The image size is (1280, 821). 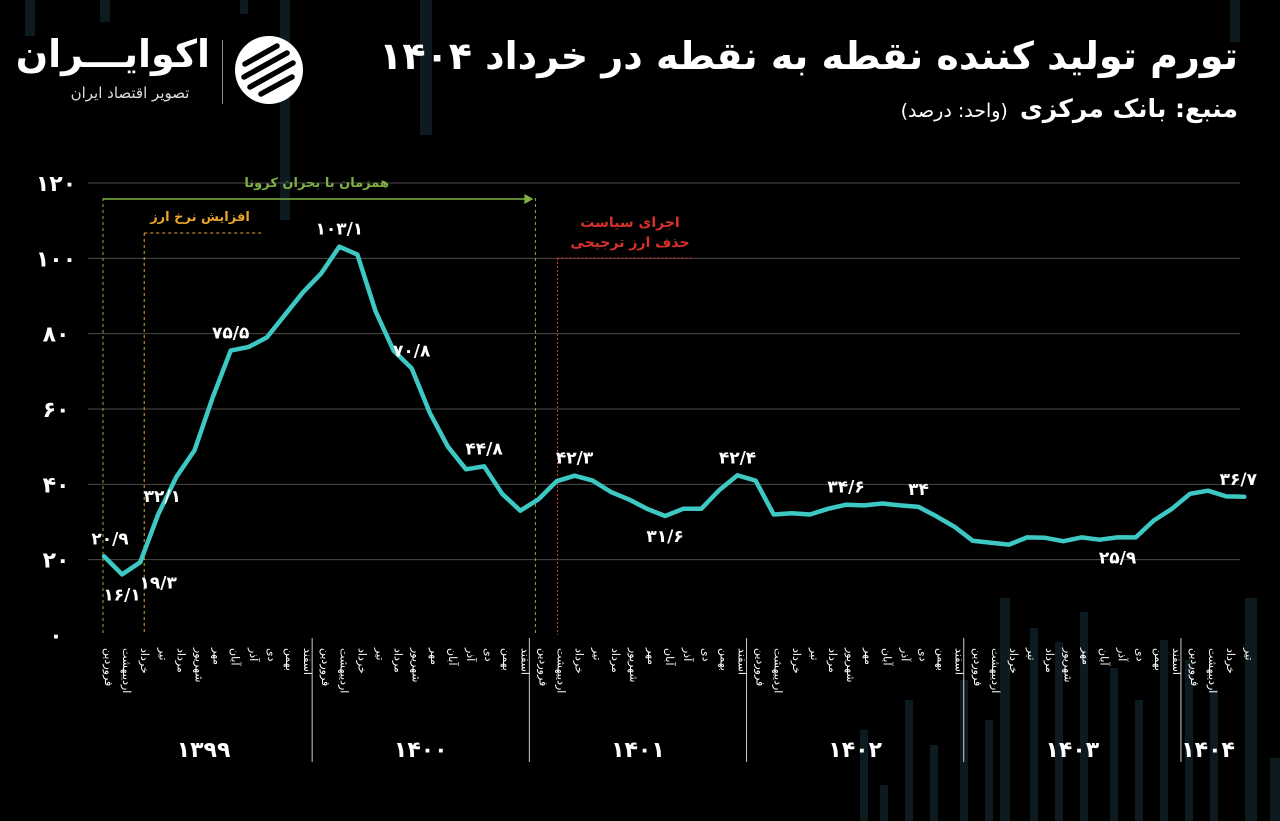 I want to click on brand-tagline: تصویر اقتصاد ایران, so click(x=130, y=93).